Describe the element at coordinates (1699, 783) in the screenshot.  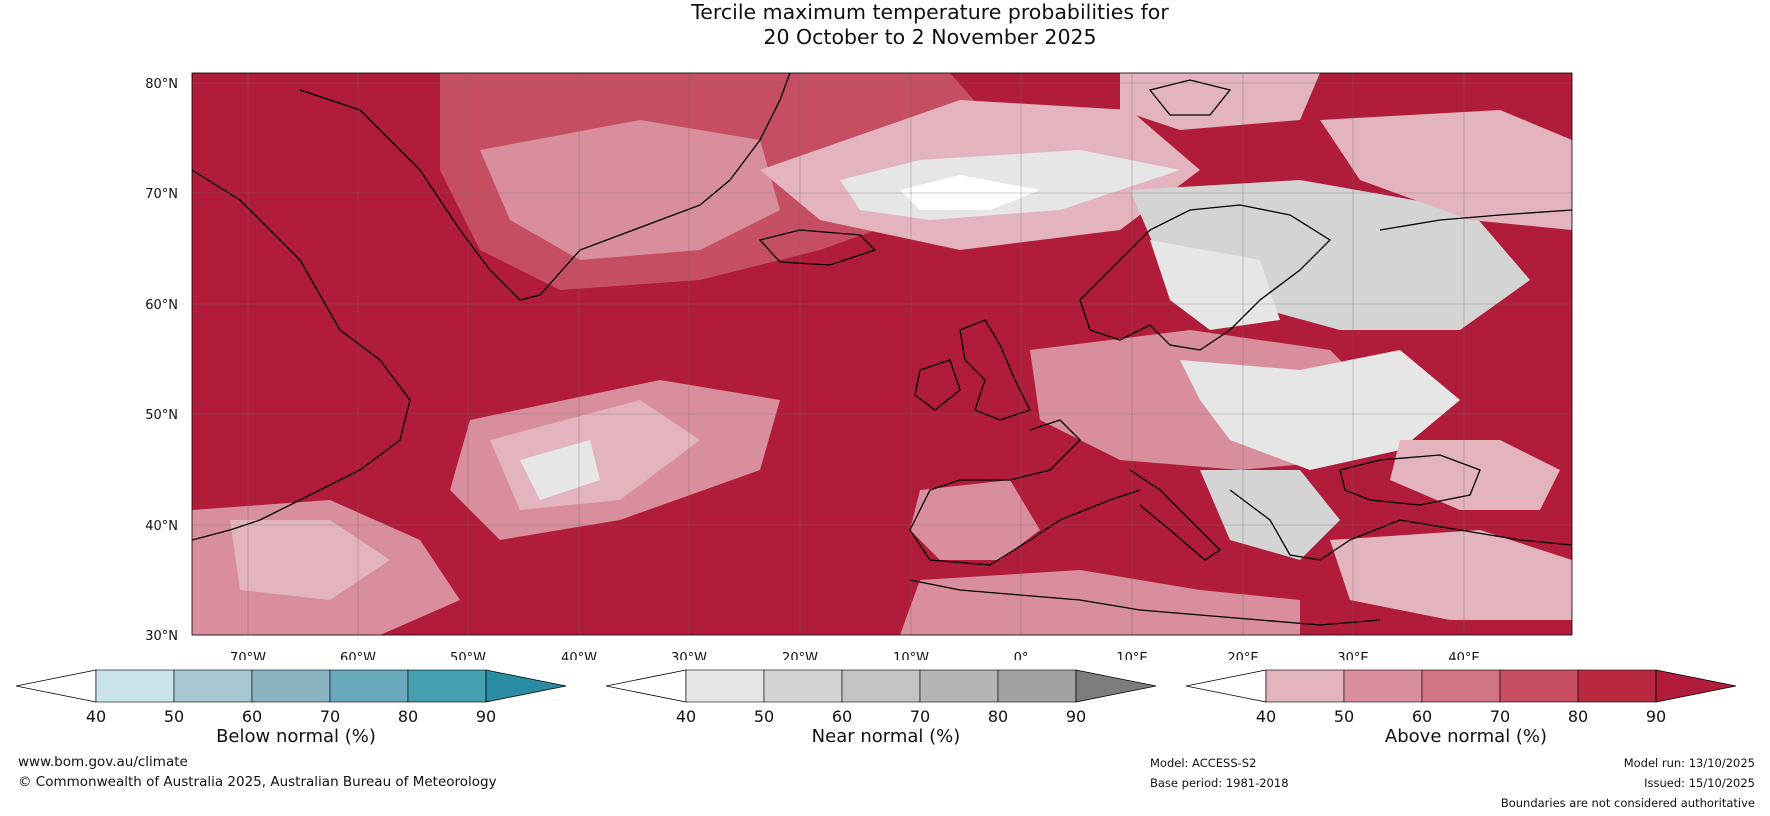
I see `footer-issued: Issued: 15/10/2025` at that location.